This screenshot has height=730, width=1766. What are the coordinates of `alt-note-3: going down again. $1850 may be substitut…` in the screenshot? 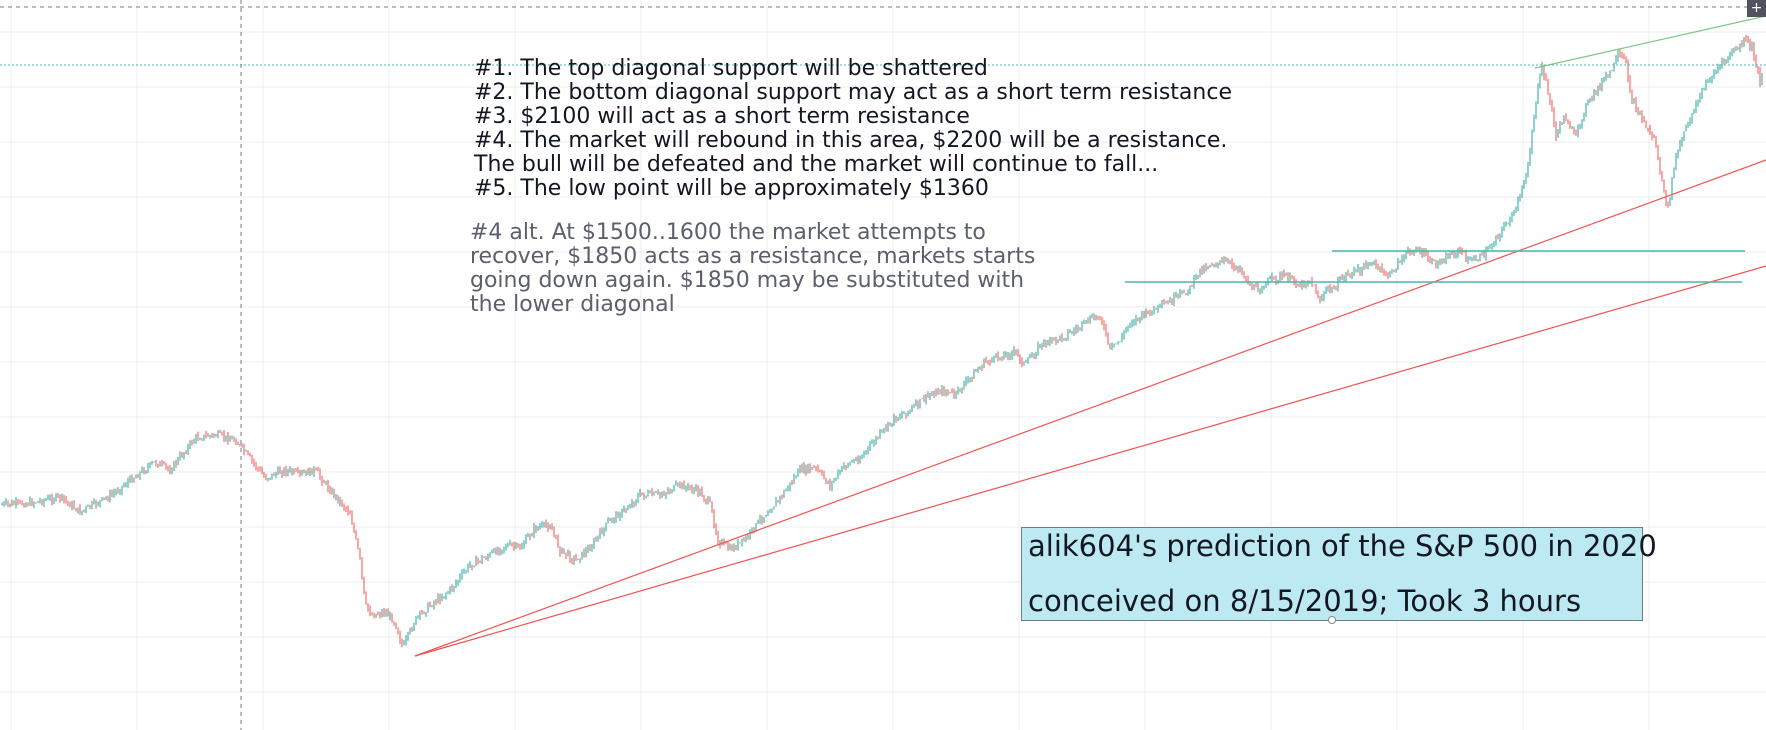 It's located at (747, 280).